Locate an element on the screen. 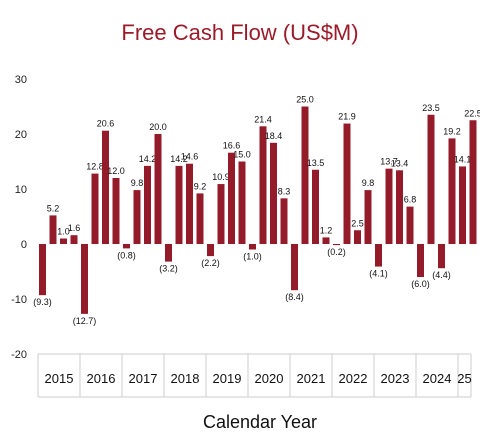  data-label: 1.0 is located at coordinates (63, 232).